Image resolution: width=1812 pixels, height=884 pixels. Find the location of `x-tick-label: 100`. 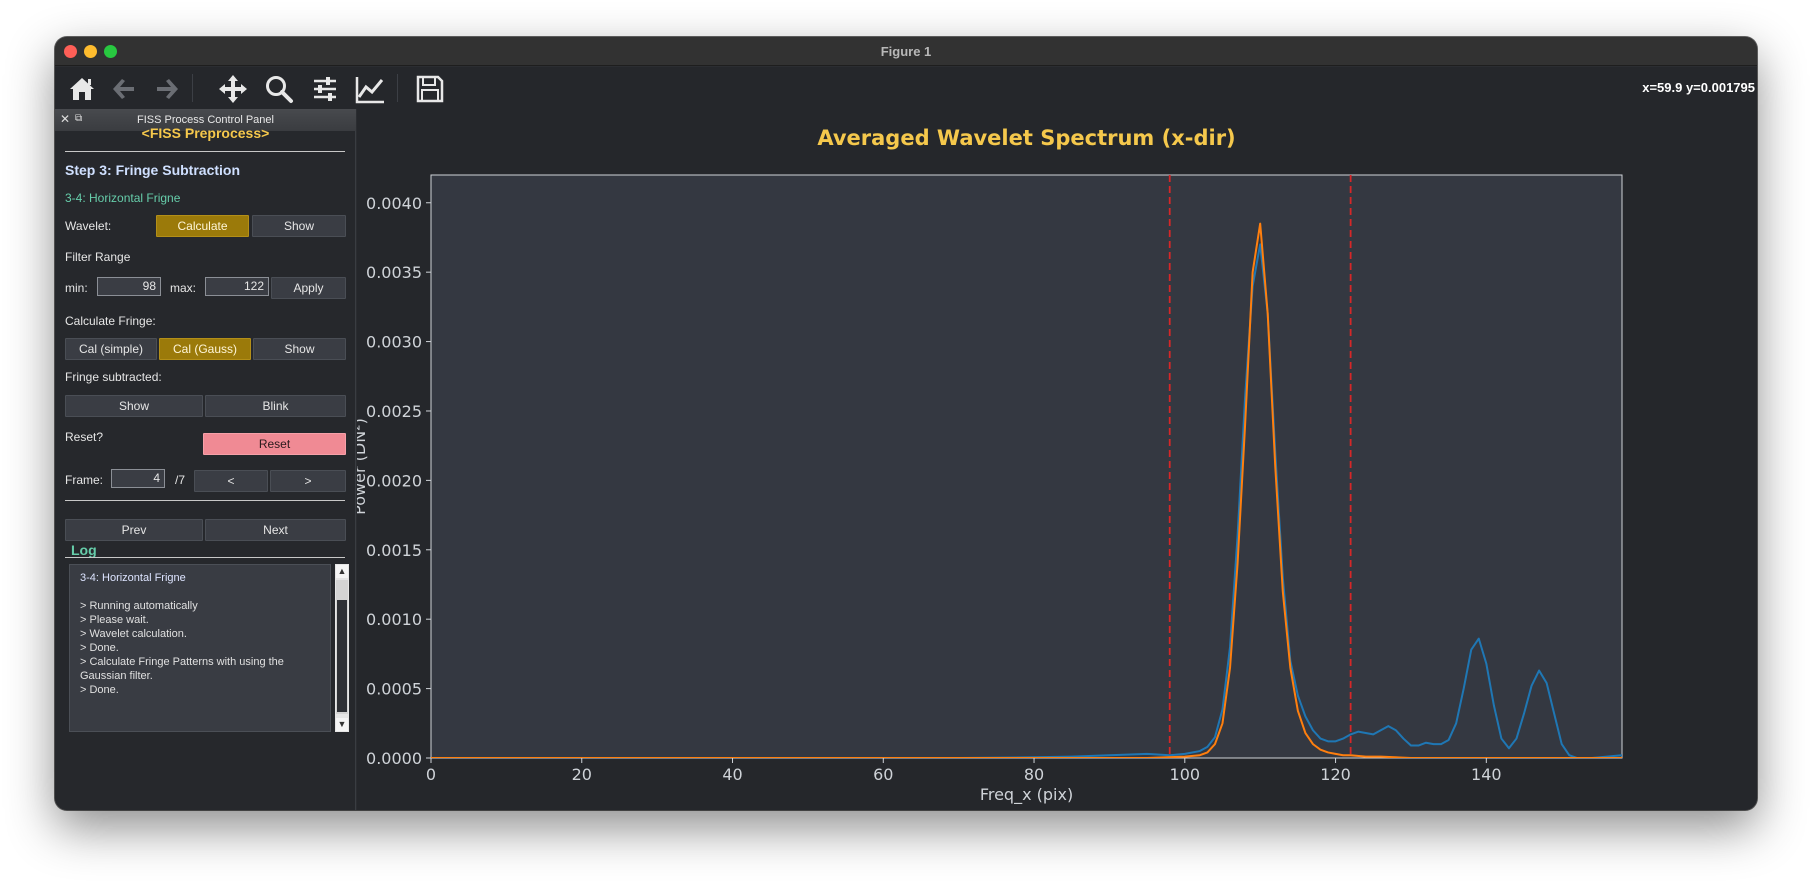

x-tick-label: 100 is located at coordinates (1185, 774).